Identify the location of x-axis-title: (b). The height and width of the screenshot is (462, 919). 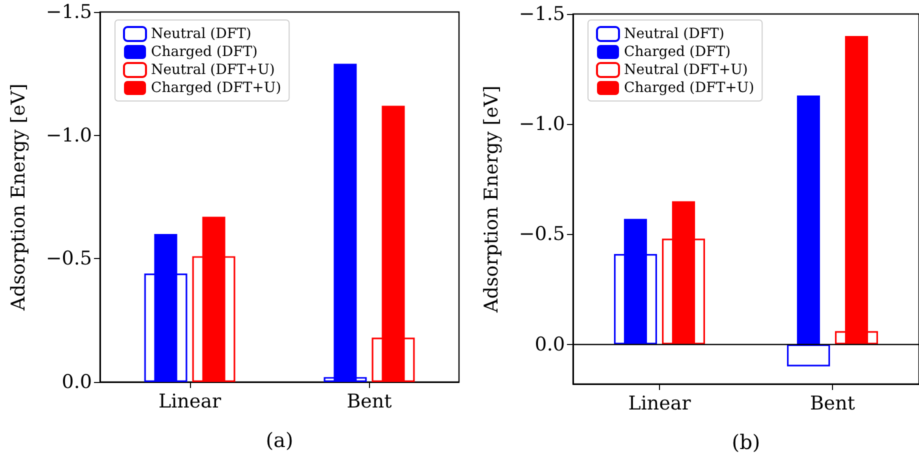
(746, 442).